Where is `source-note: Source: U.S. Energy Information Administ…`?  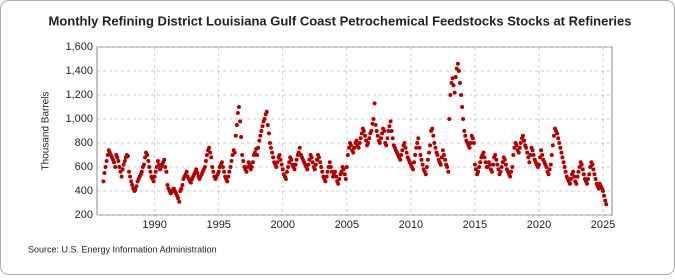 source-note: Source: U.S. Energy Information Administ… is located at coordinates (122, 249).